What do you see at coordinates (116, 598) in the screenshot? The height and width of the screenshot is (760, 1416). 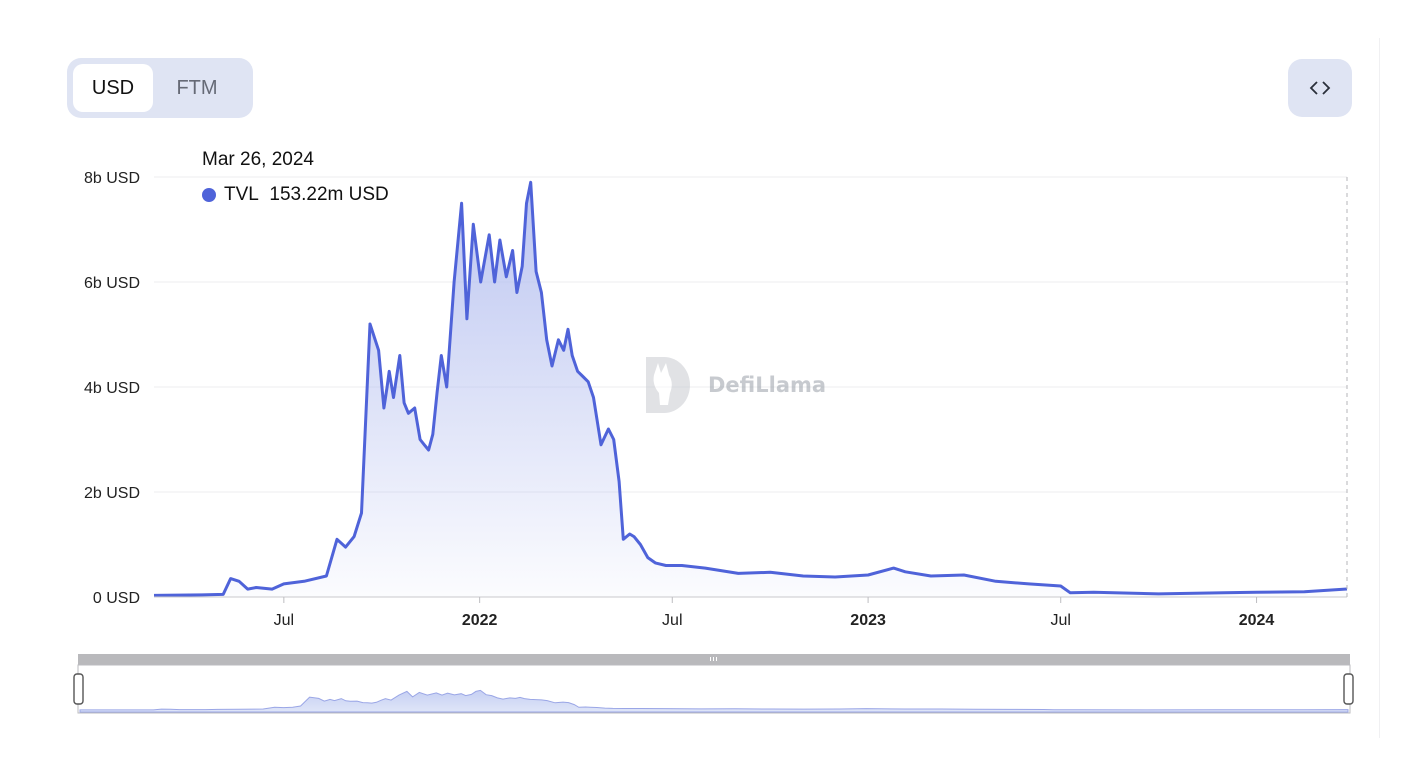 I see `y-tick-label: 0 USD` at bounding box center [116, 598].